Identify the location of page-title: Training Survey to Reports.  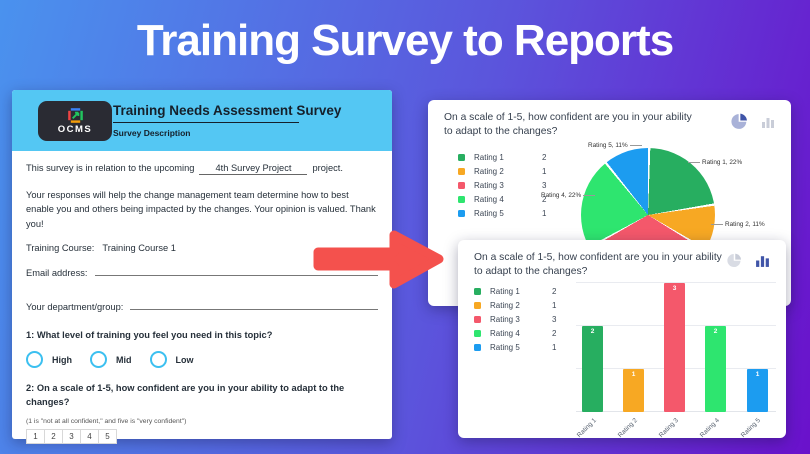
(405, 40).